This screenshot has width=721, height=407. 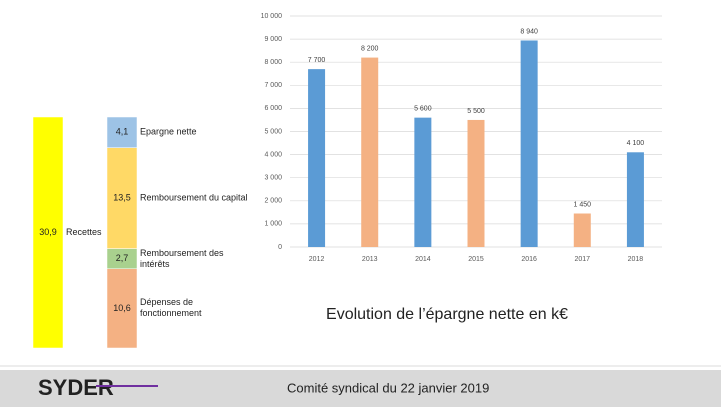 I want to click on y-tick-label: 5 000, so click(x=273, y=131).